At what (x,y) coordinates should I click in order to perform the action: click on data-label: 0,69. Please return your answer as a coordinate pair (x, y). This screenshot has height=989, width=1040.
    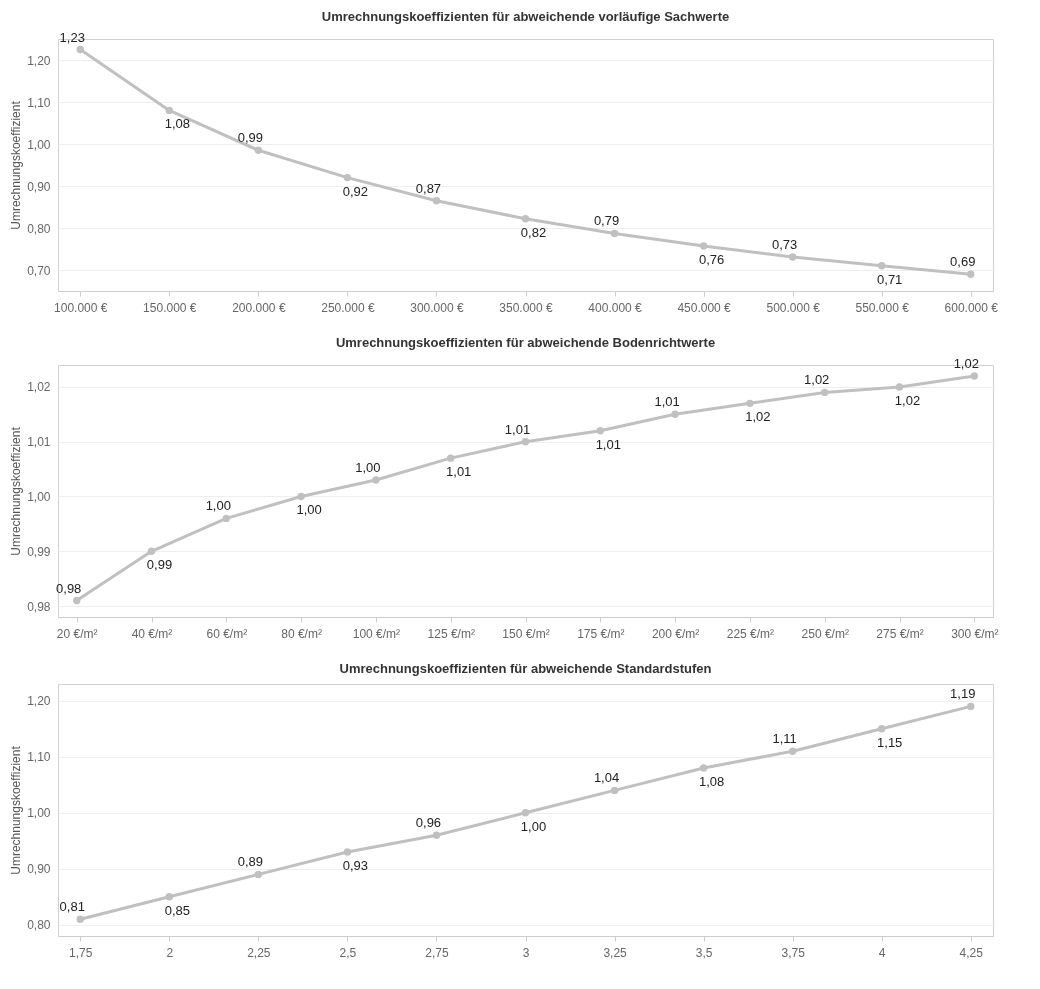
    Looking at the image, I should click on (963, 262).